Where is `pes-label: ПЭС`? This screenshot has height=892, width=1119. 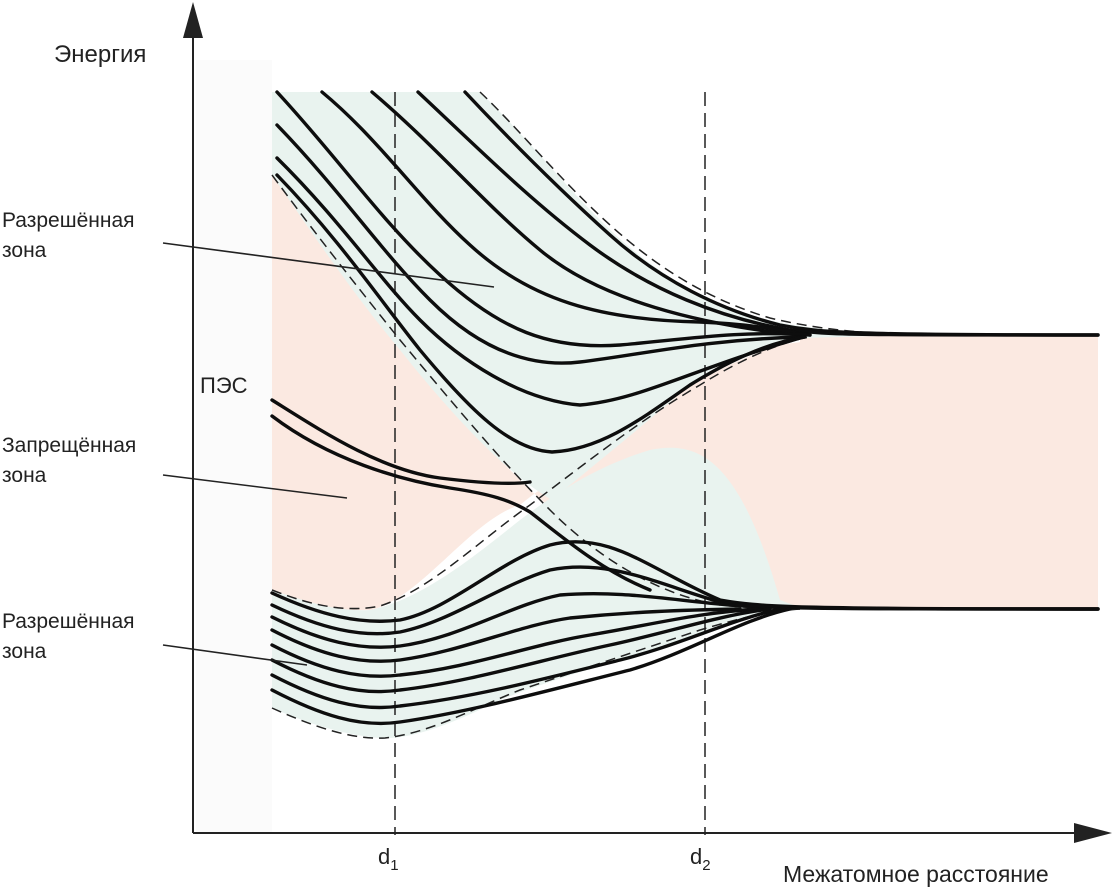
pes-label: ПЭС is located at coordinates (224, 385).